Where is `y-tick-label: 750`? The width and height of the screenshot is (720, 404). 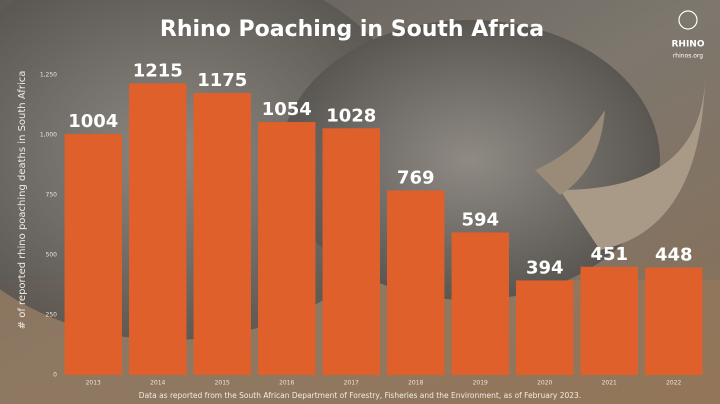 y-tick-label: 750 is located at coordinates (52, 195).